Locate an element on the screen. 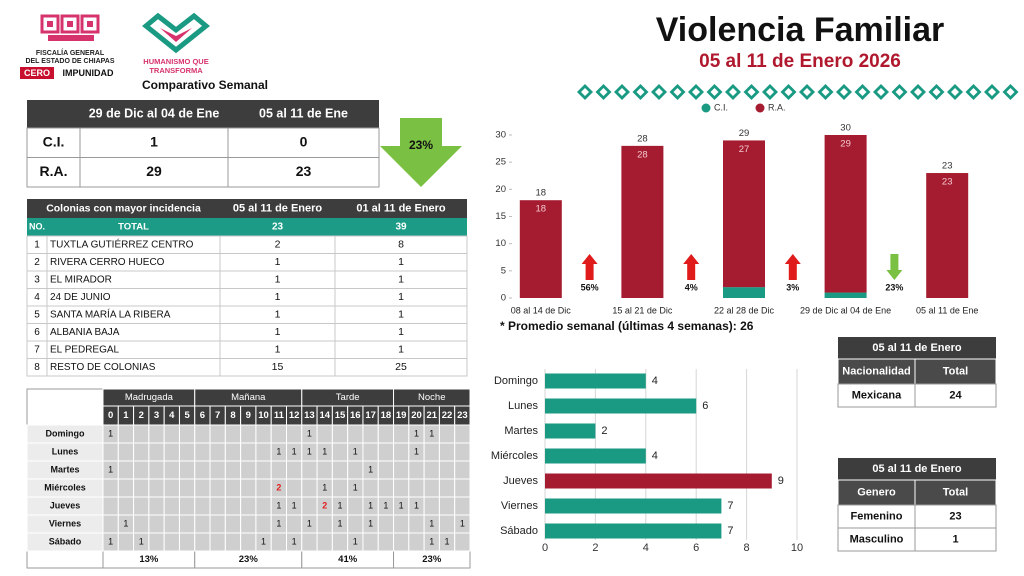 The width and height of the screenshot is (1024, 576). category-label: Martes is located at coordinates (521, 431).